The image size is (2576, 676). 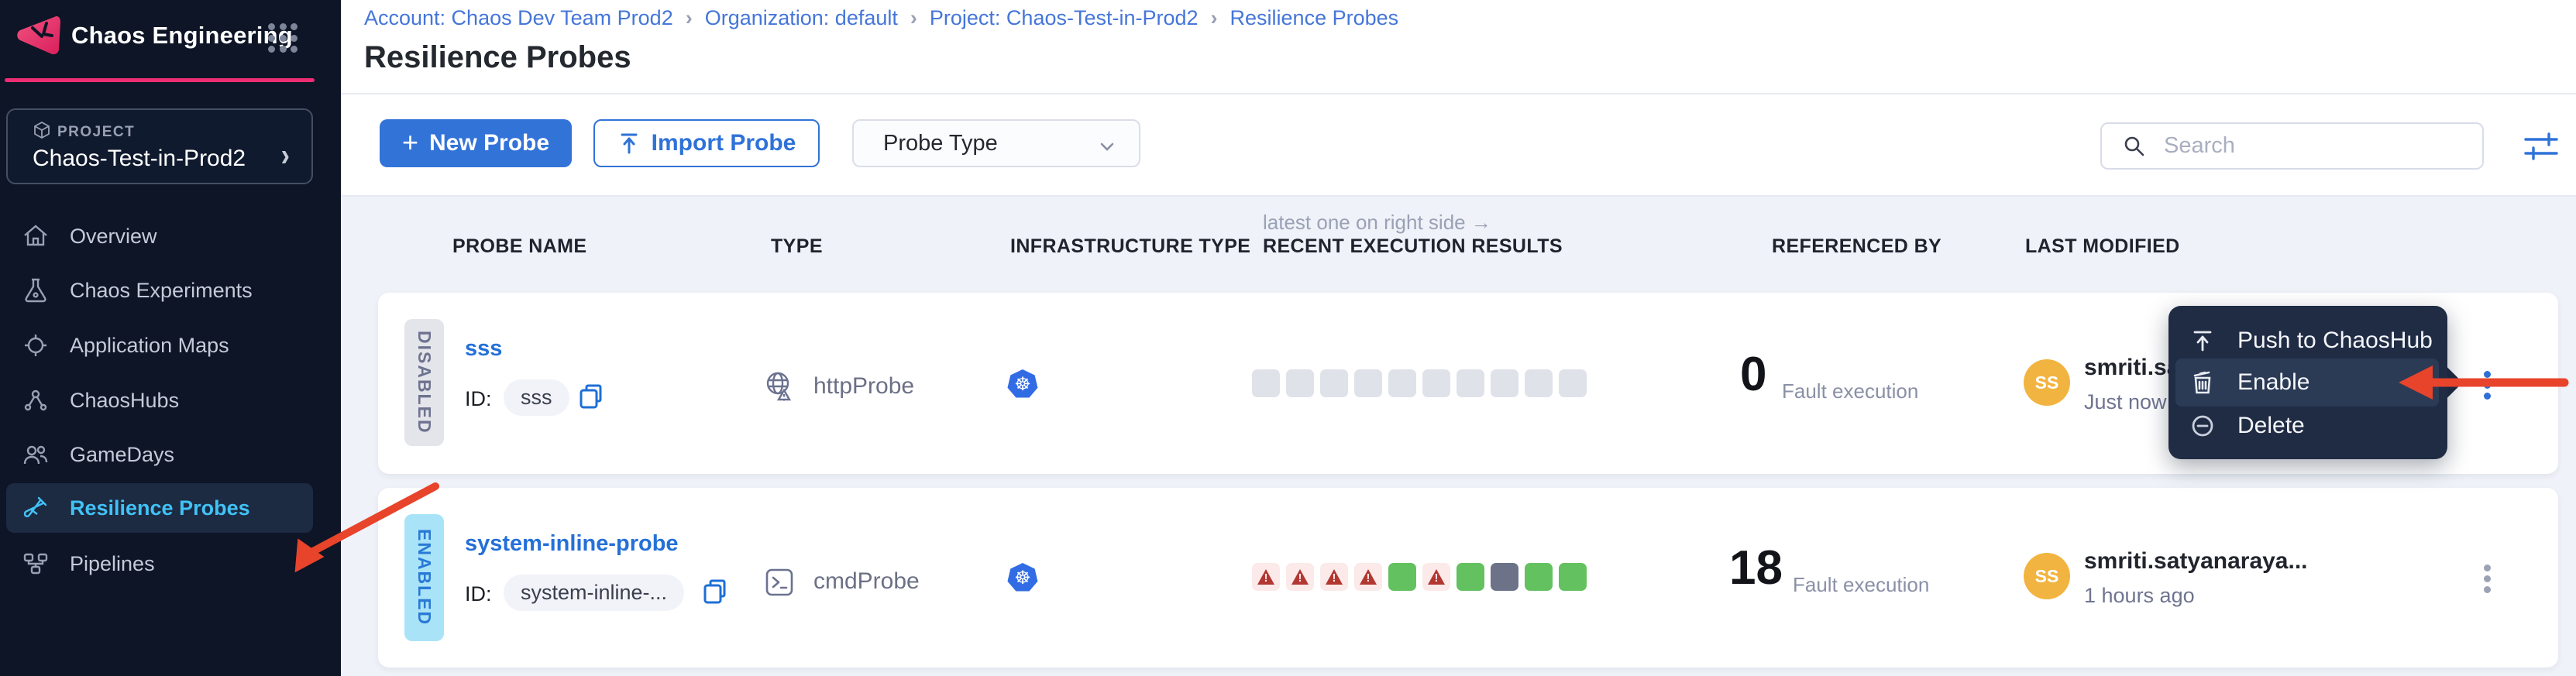 I want to click on new-probe-button: + New Probe, so click(x=476, y=143).